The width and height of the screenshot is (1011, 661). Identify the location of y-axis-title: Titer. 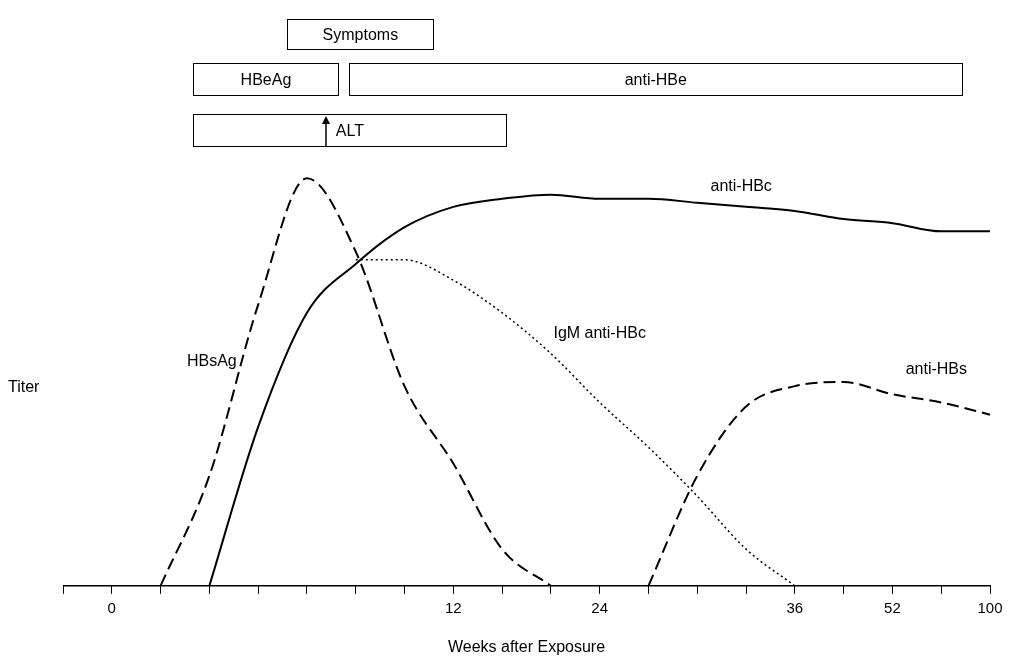
(24, 387).